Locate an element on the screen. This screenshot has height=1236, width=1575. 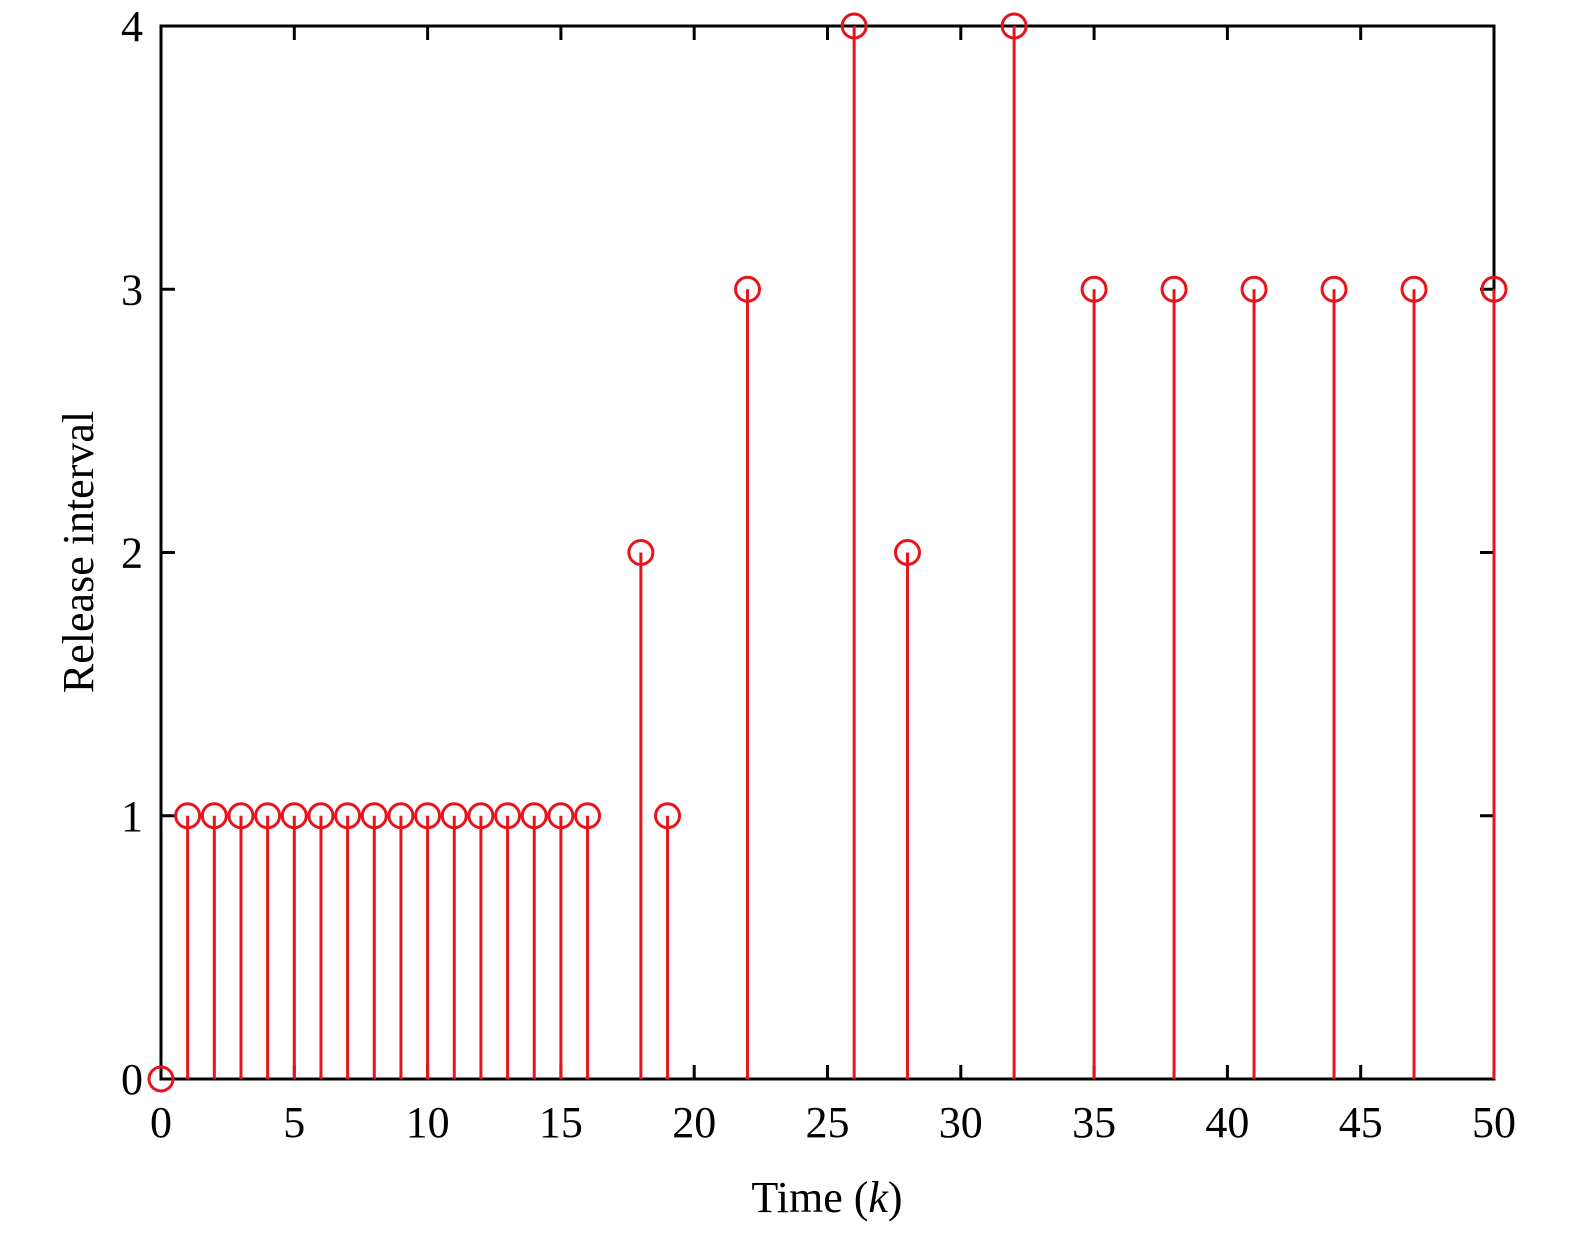
x-tick-label: 45 is located at coordinates (1361, 1122).